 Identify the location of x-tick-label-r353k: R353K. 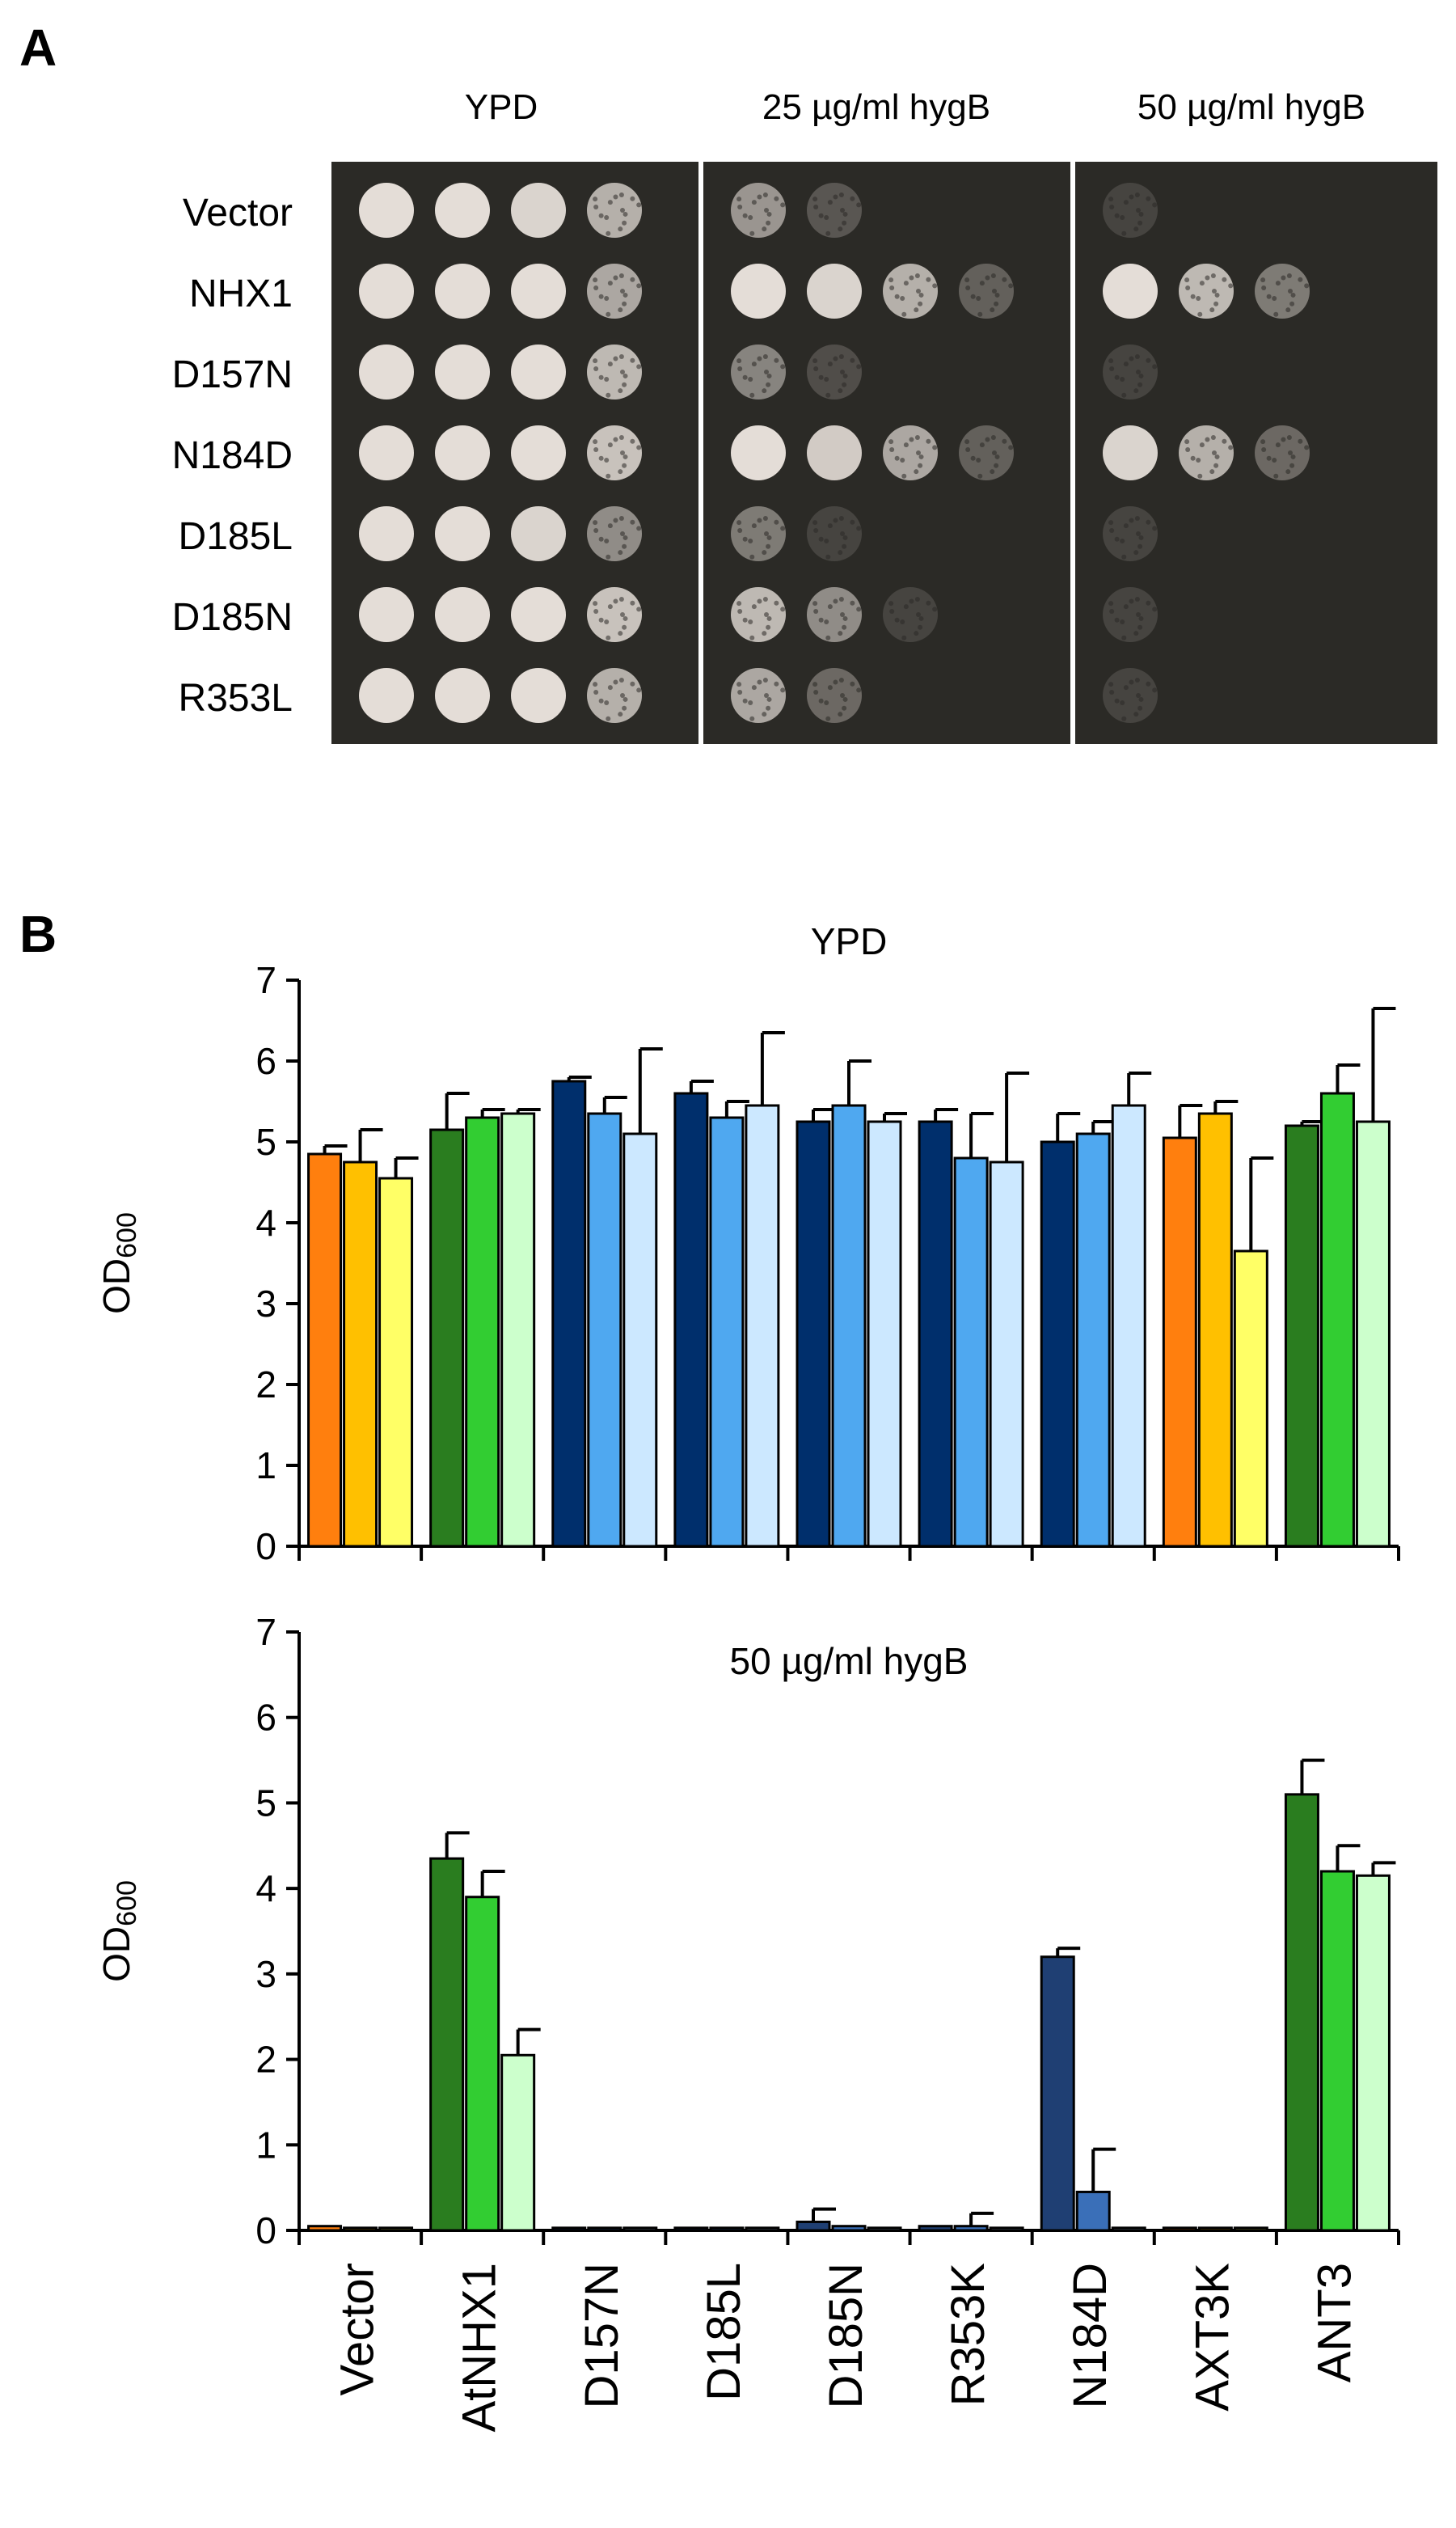
(968, 2335).